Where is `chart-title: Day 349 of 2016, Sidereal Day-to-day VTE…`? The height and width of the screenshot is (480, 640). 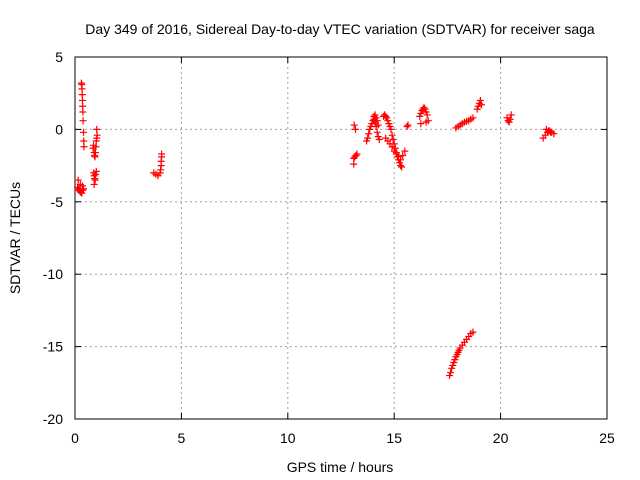
chart-title: Day 349 of 2016, Sidereal Day-to-day VTE… is located at coordinates (340, 29).